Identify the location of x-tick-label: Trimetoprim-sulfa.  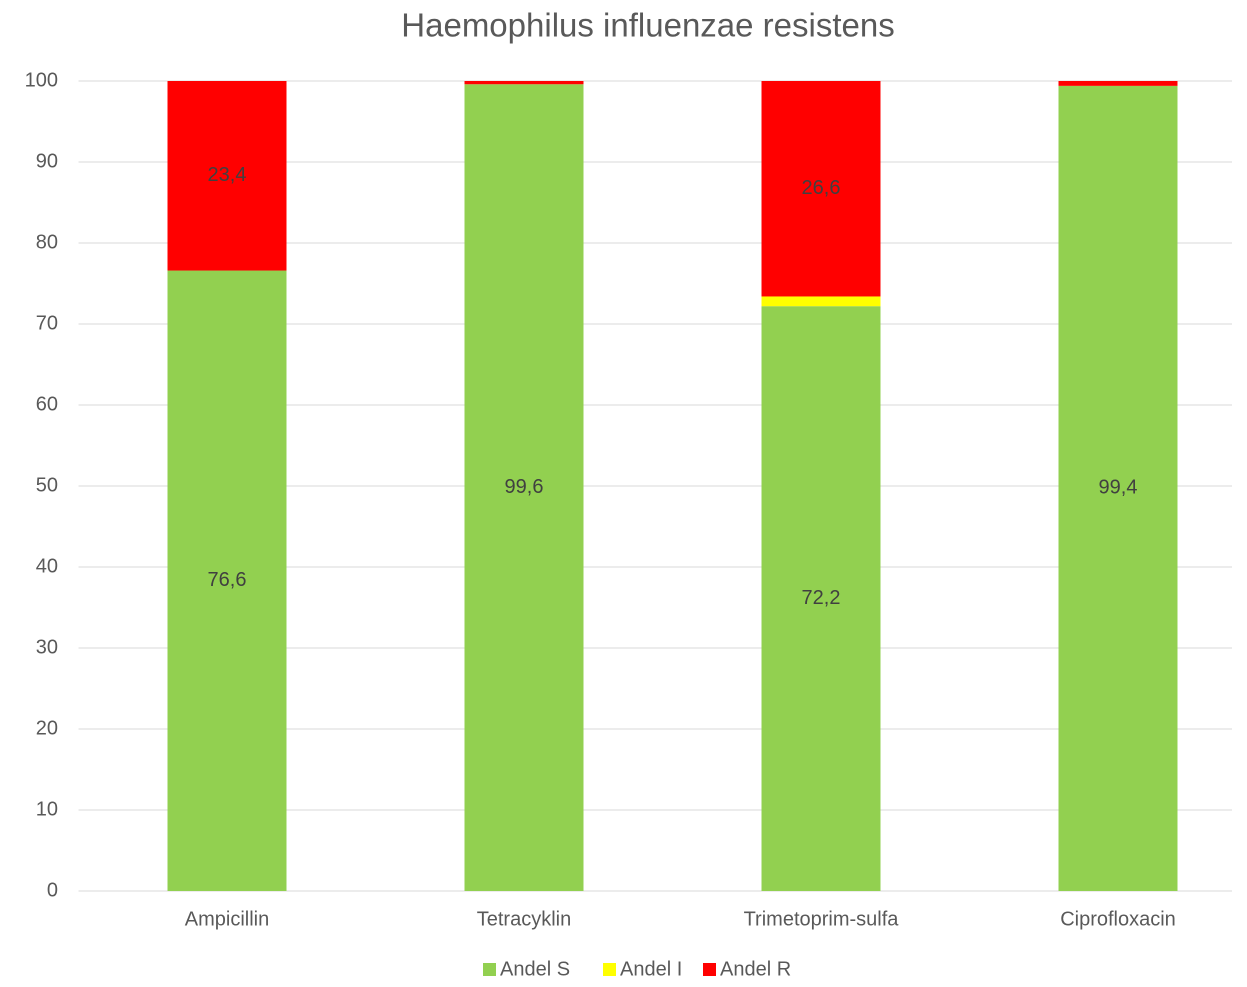
(822, 919).